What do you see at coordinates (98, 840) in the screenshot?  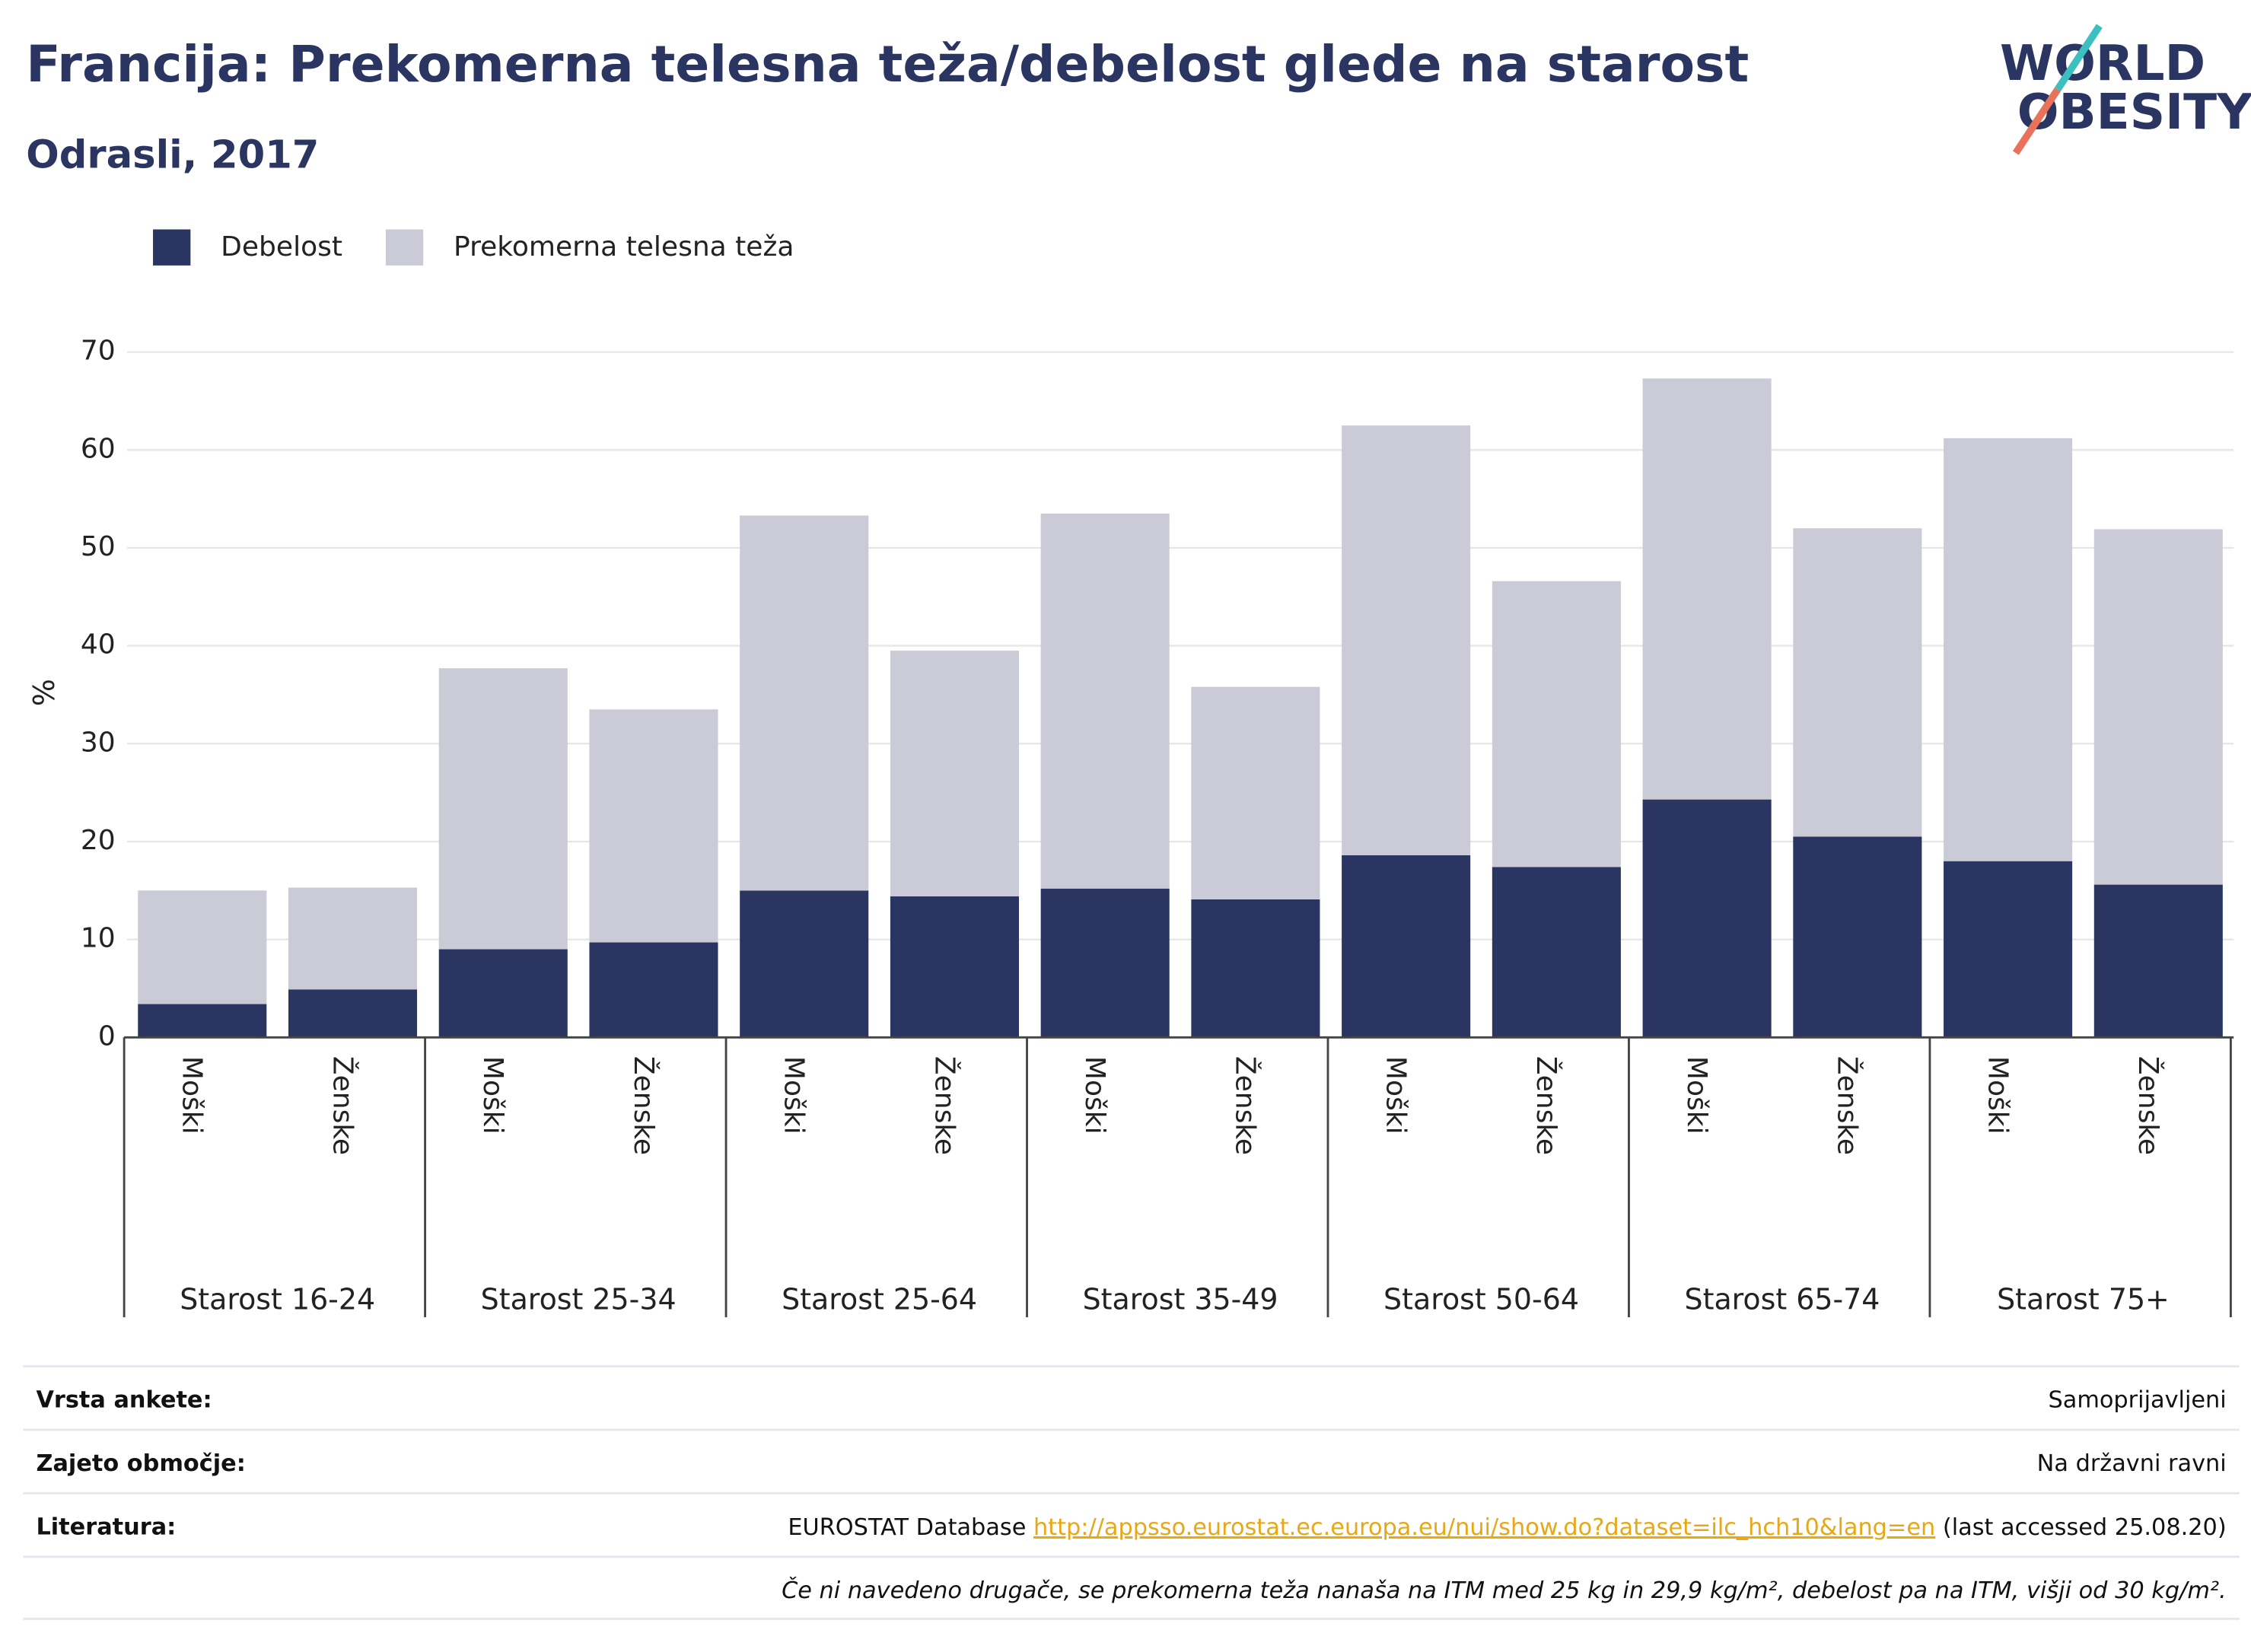 I see `y-tick-label: 20` at bounding box center [98, 840].